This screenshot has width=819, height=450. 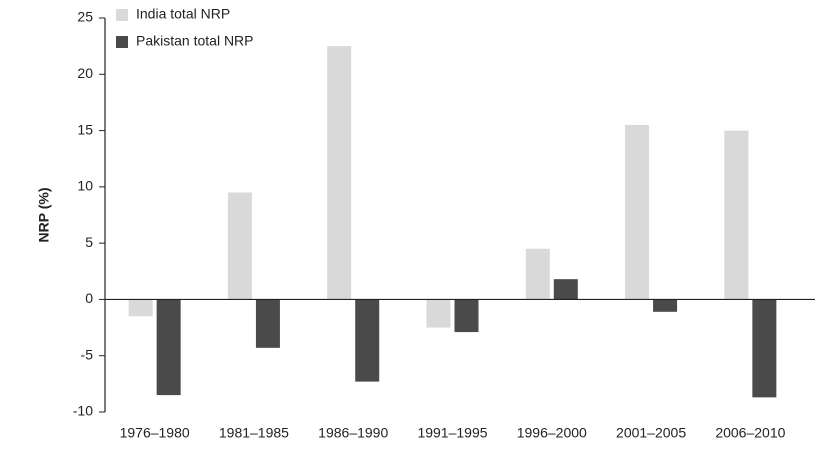 What do you see at coordinates (183, 14) in the screenshot?
I see `legend-label: India total NRP` at bounding box center [183, 14].